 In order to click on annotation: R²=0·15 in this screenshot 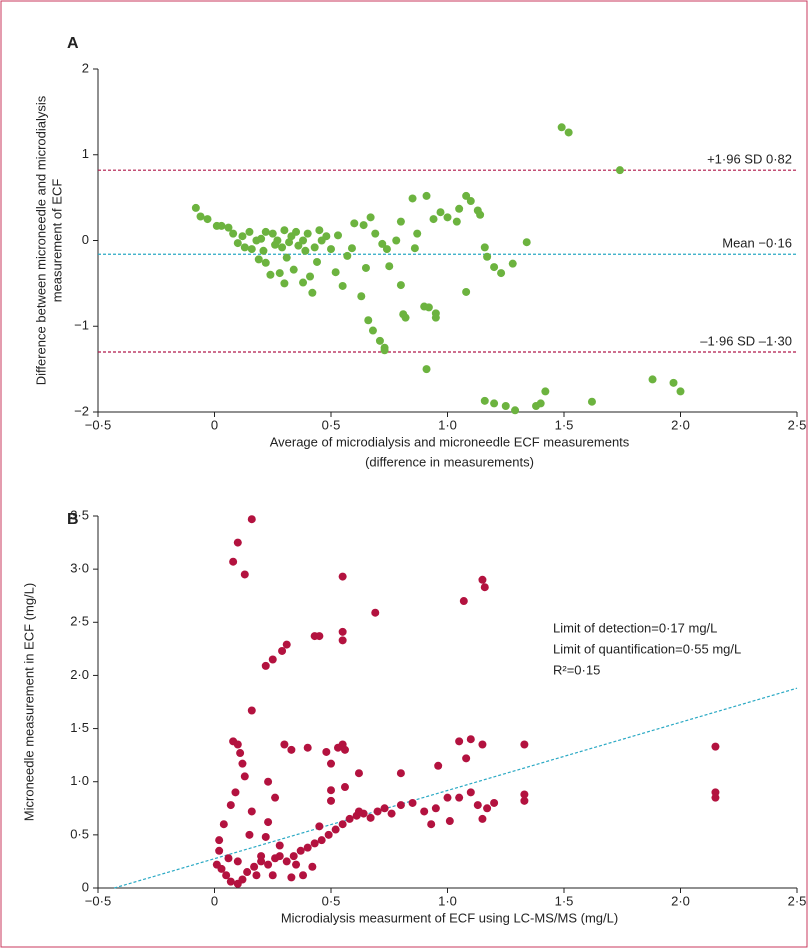, I will do `click(576, 669)`.